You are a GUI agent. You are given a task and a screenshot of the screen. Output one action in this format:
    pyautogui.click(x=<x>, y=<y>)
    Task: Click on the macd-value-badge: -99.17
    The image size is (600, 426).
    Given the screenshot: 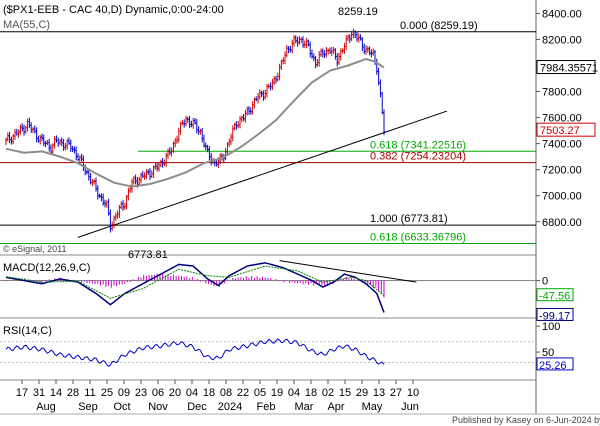 What is the action you would take?
    pyautogui.click(x=554, y=316)
    